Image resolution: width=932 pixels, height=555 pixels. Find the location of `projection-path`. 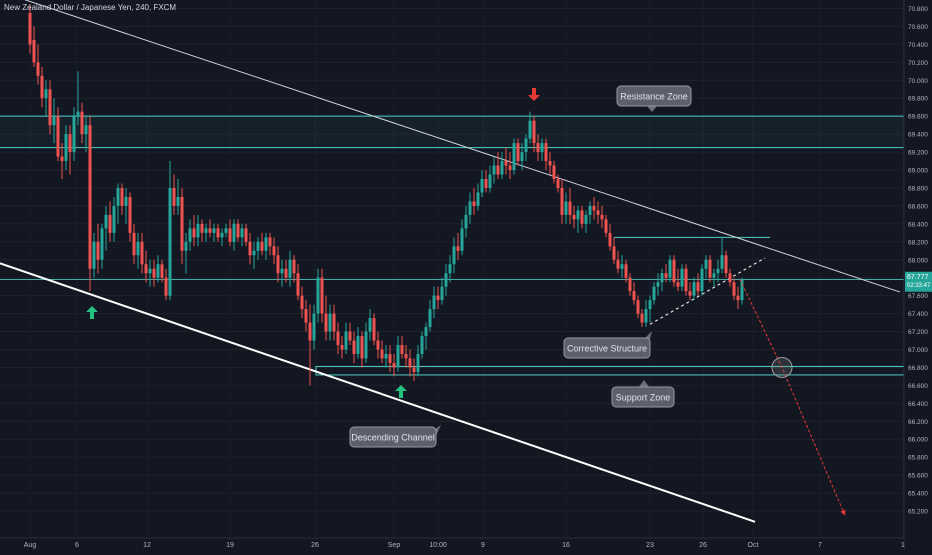

projection-path is located at coordinates (792, 397).